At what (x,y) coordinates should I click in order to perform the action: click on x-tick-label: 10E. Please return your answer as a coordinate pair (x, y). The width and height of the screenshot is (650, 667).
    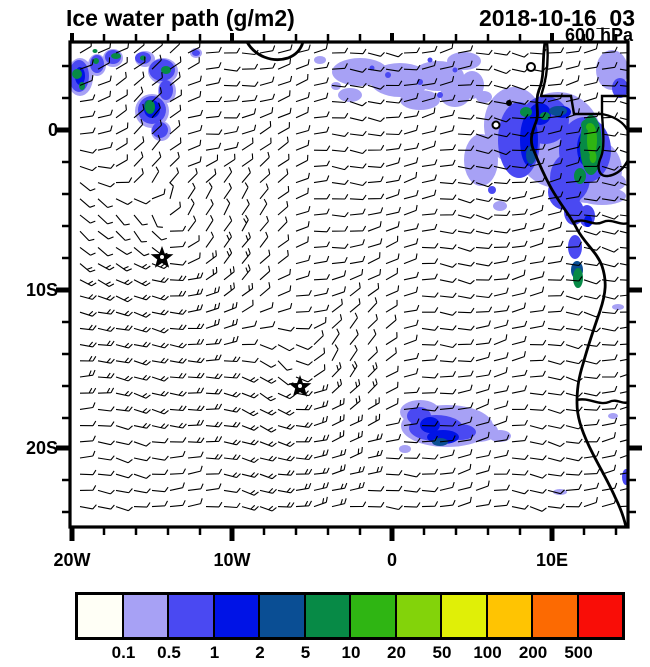
    Looking at the image, I should click on (552, 560).